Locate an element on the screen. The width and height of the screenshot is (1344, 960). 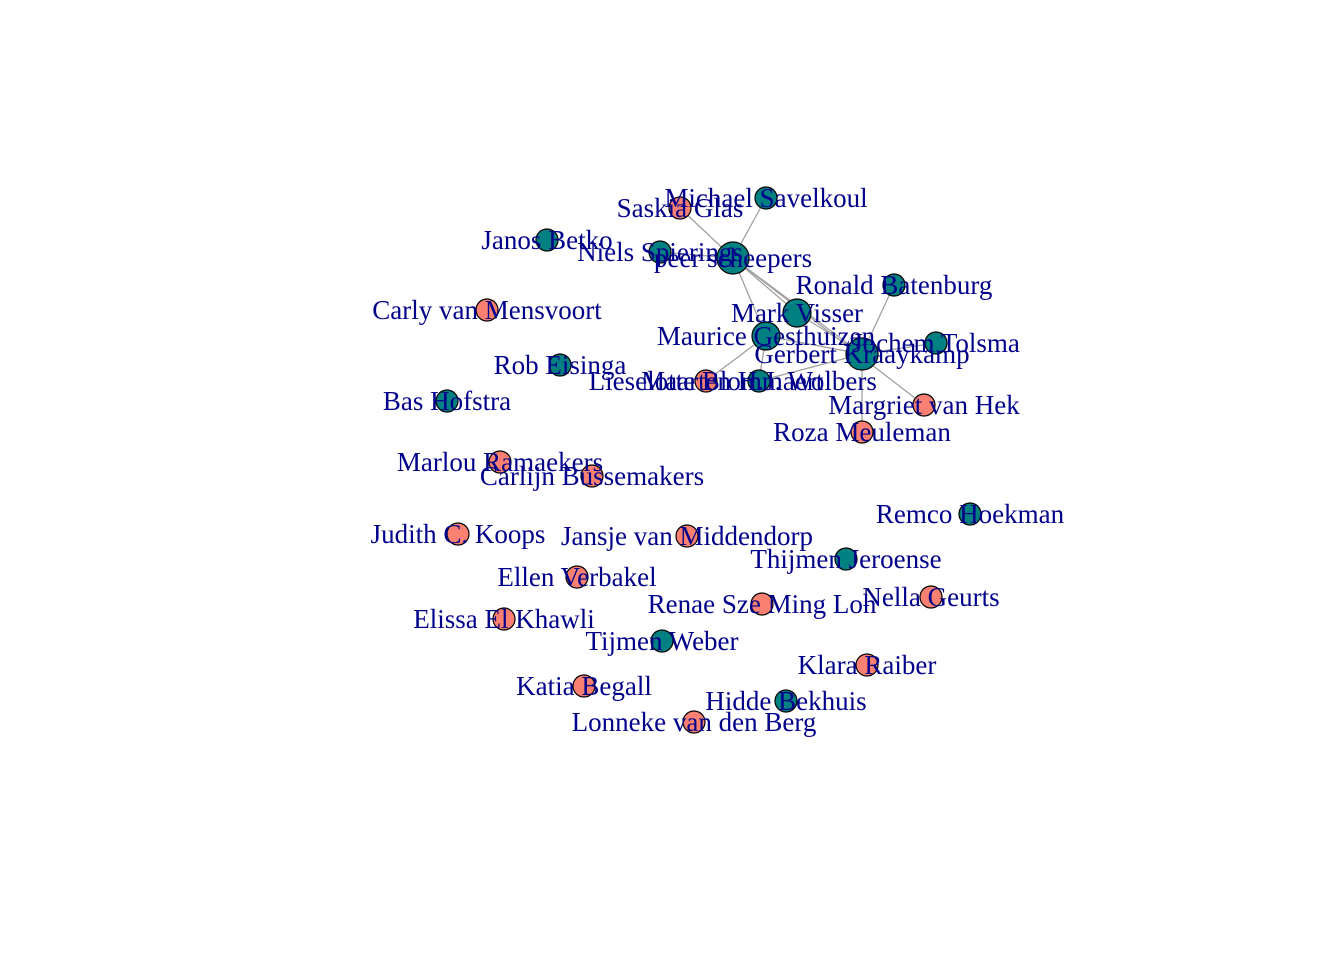
node-ramaekers is located at coordinates (500, 462).